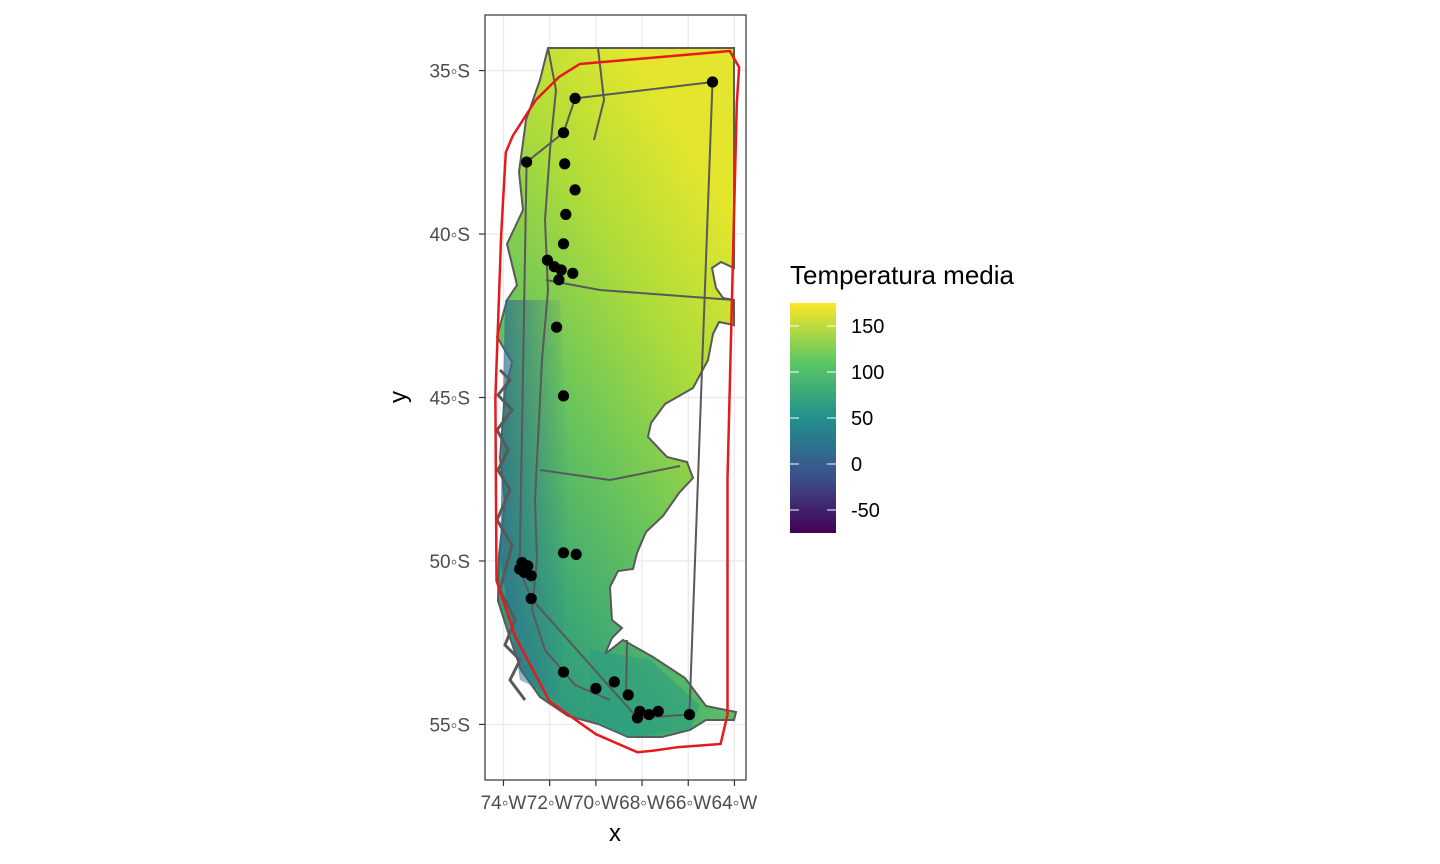 Image resolution: width=1440 pixels, height=864 pixels. I want to click on province-boundaries, so click(615, 374).